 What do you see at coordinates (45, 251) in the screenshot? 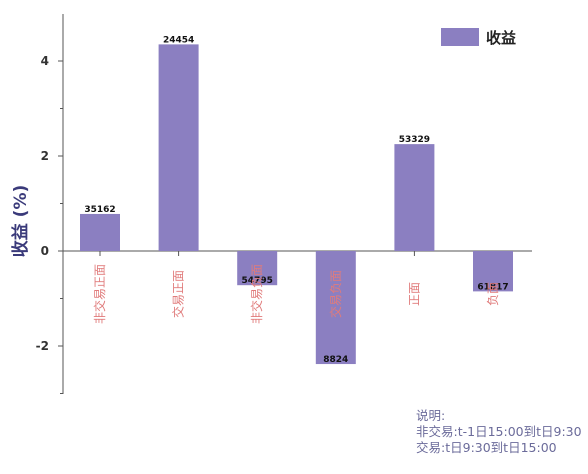
I see `y-tick-label: 0` at bounding box center [45, 251].